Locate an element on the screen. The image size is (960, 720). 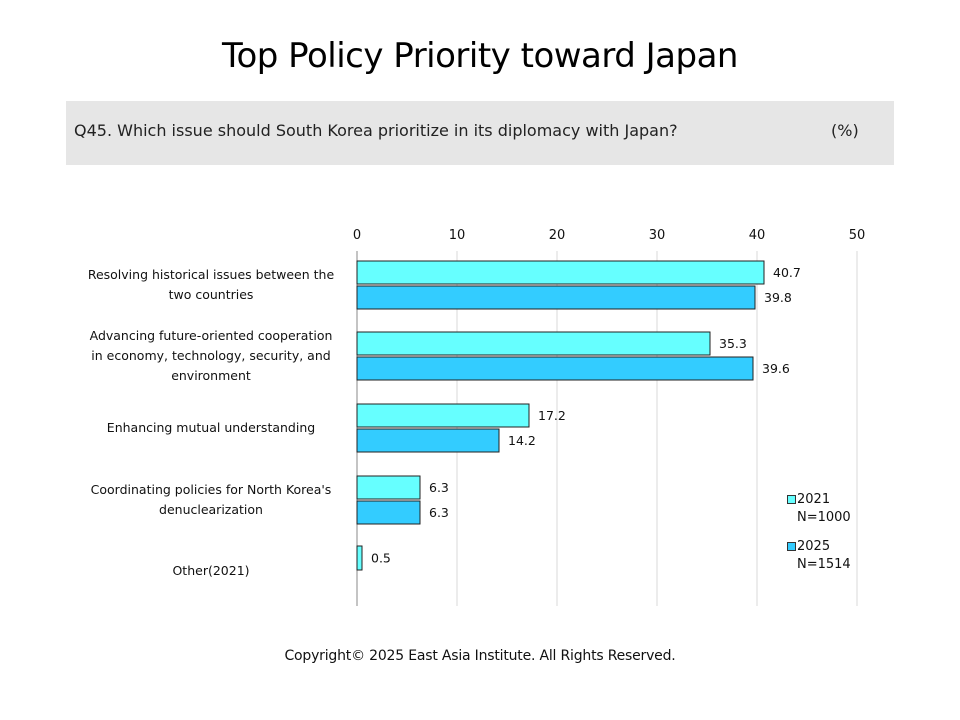
x-tick-label: 10 is located at coordinates (457, 235).